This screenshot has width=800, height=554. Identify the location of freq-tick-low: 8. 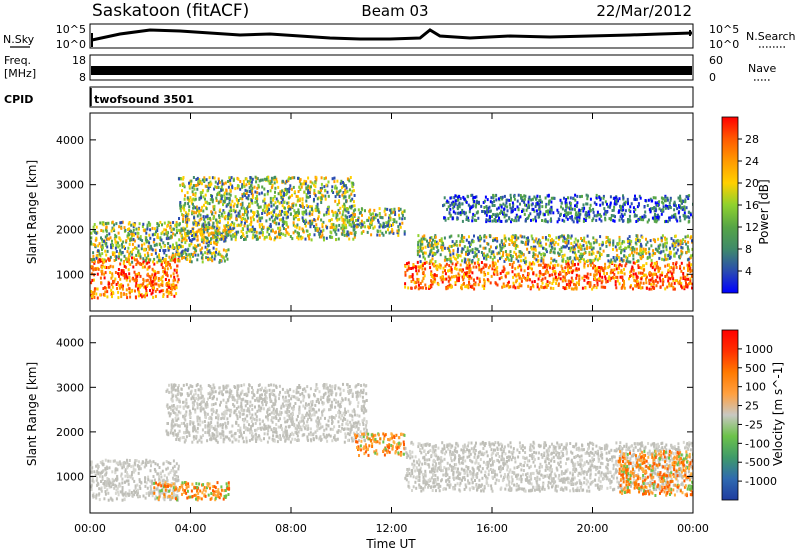
(82, 77).